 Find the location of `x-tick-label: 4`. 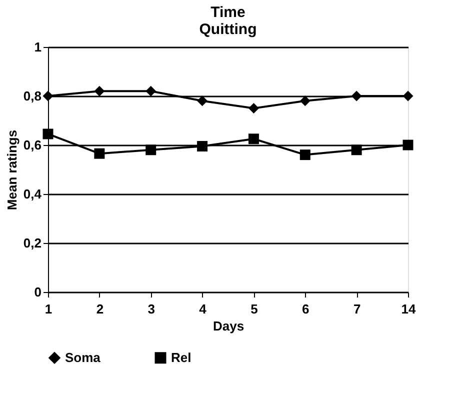

x-tick-label: 4 is located at coordinates (203, 309).